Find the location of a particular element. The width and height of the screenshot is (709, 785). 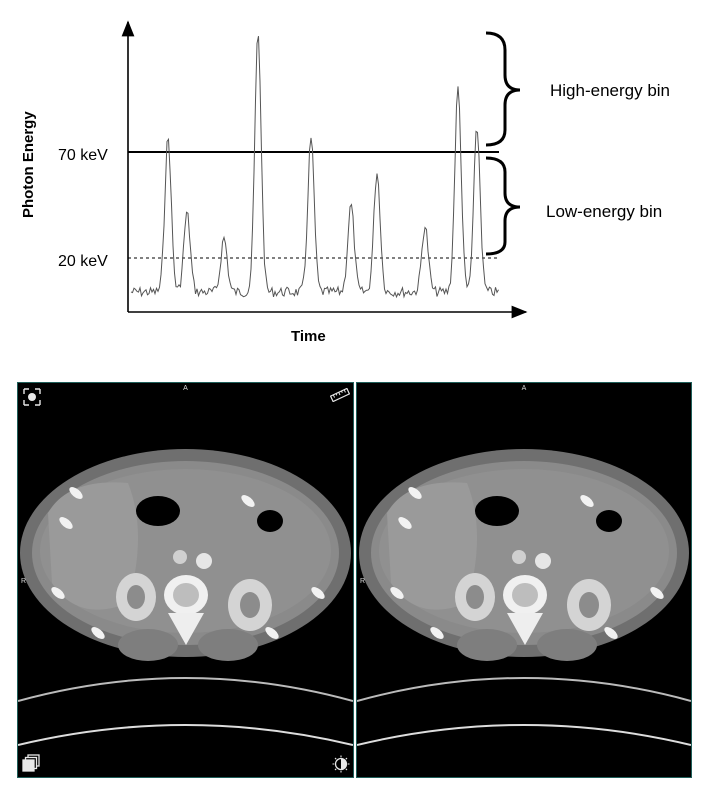

high-bin-brace is located at coordinates (503, 89).